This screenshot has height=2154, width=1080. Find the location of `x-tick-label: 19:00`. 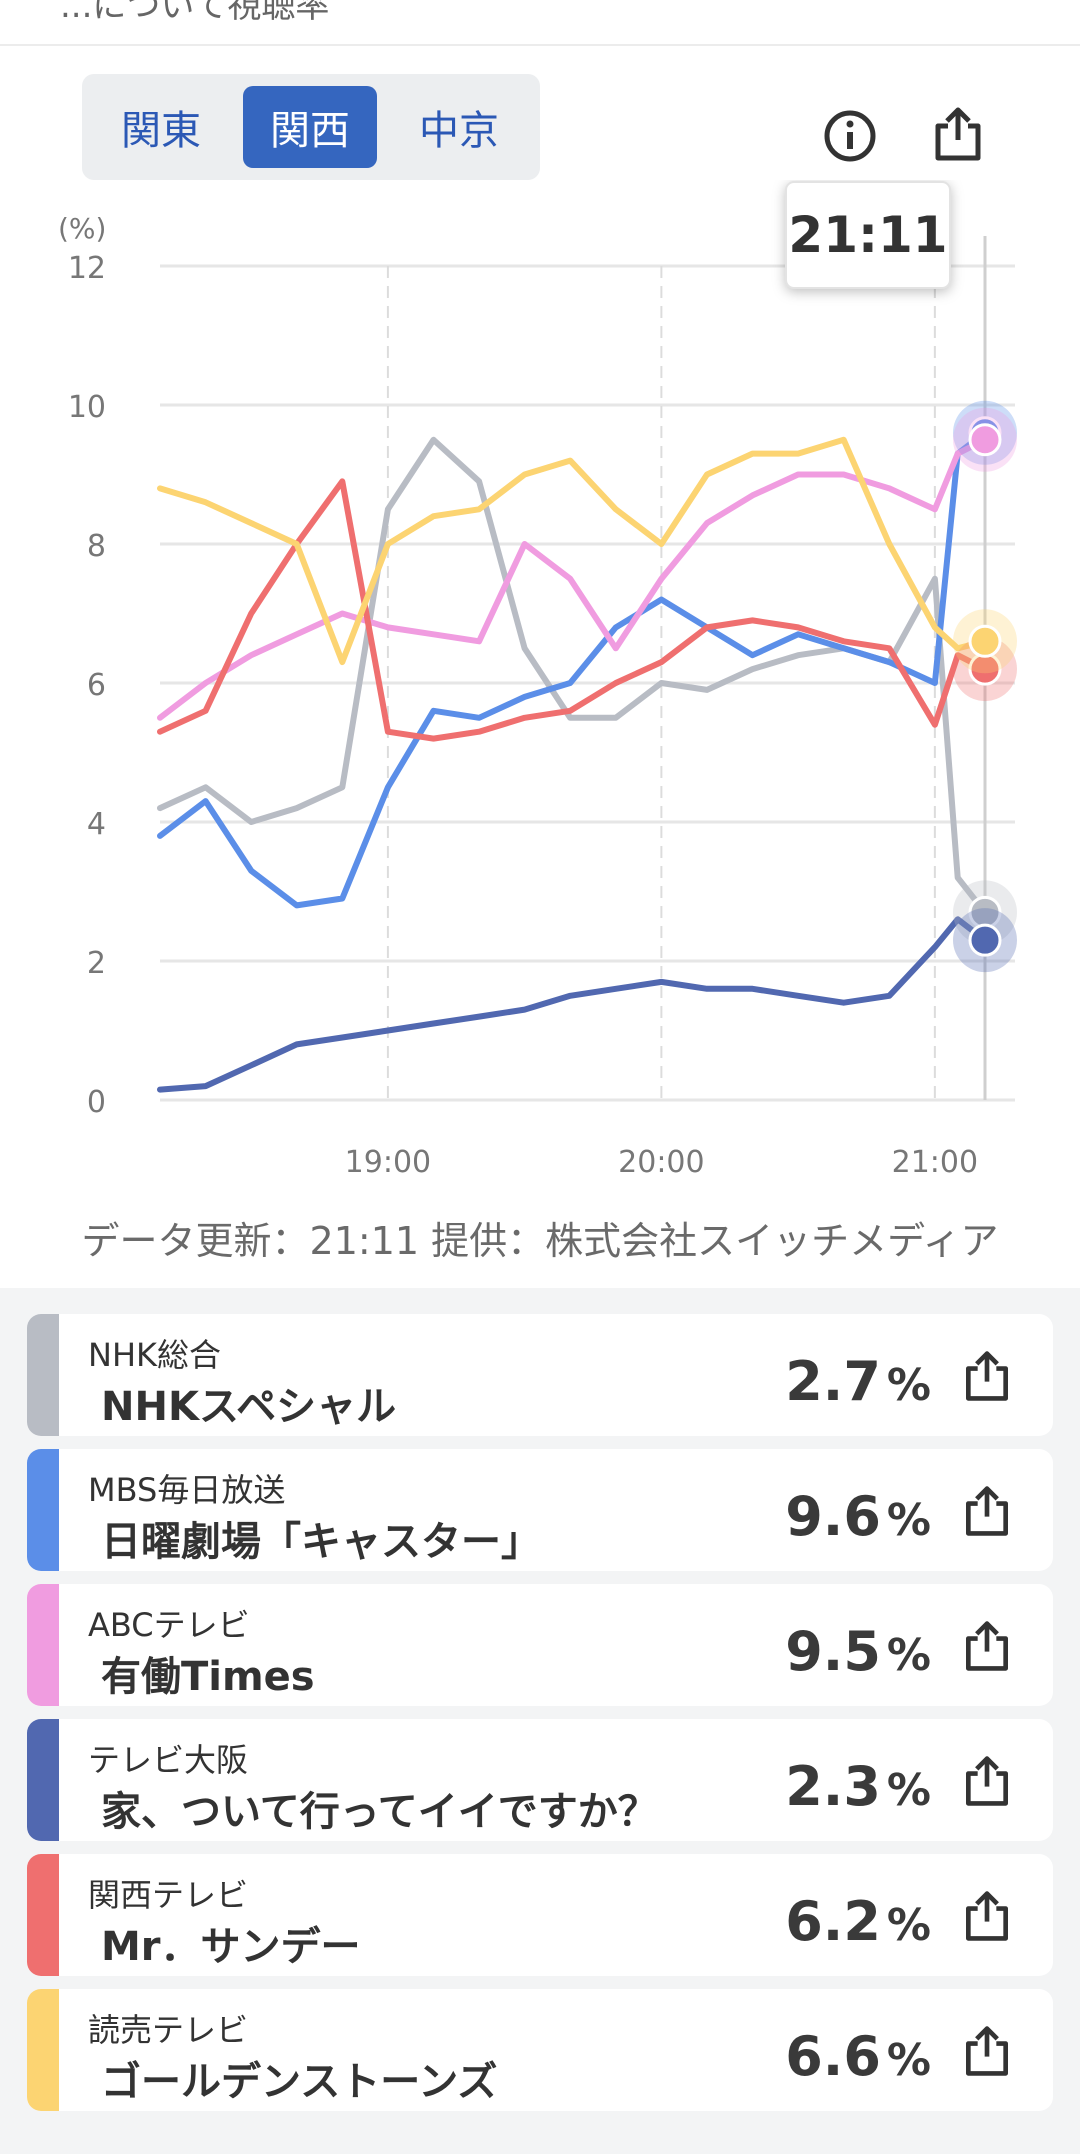

x-tick-label: 19:00 is located at coordinates (388, 1162).